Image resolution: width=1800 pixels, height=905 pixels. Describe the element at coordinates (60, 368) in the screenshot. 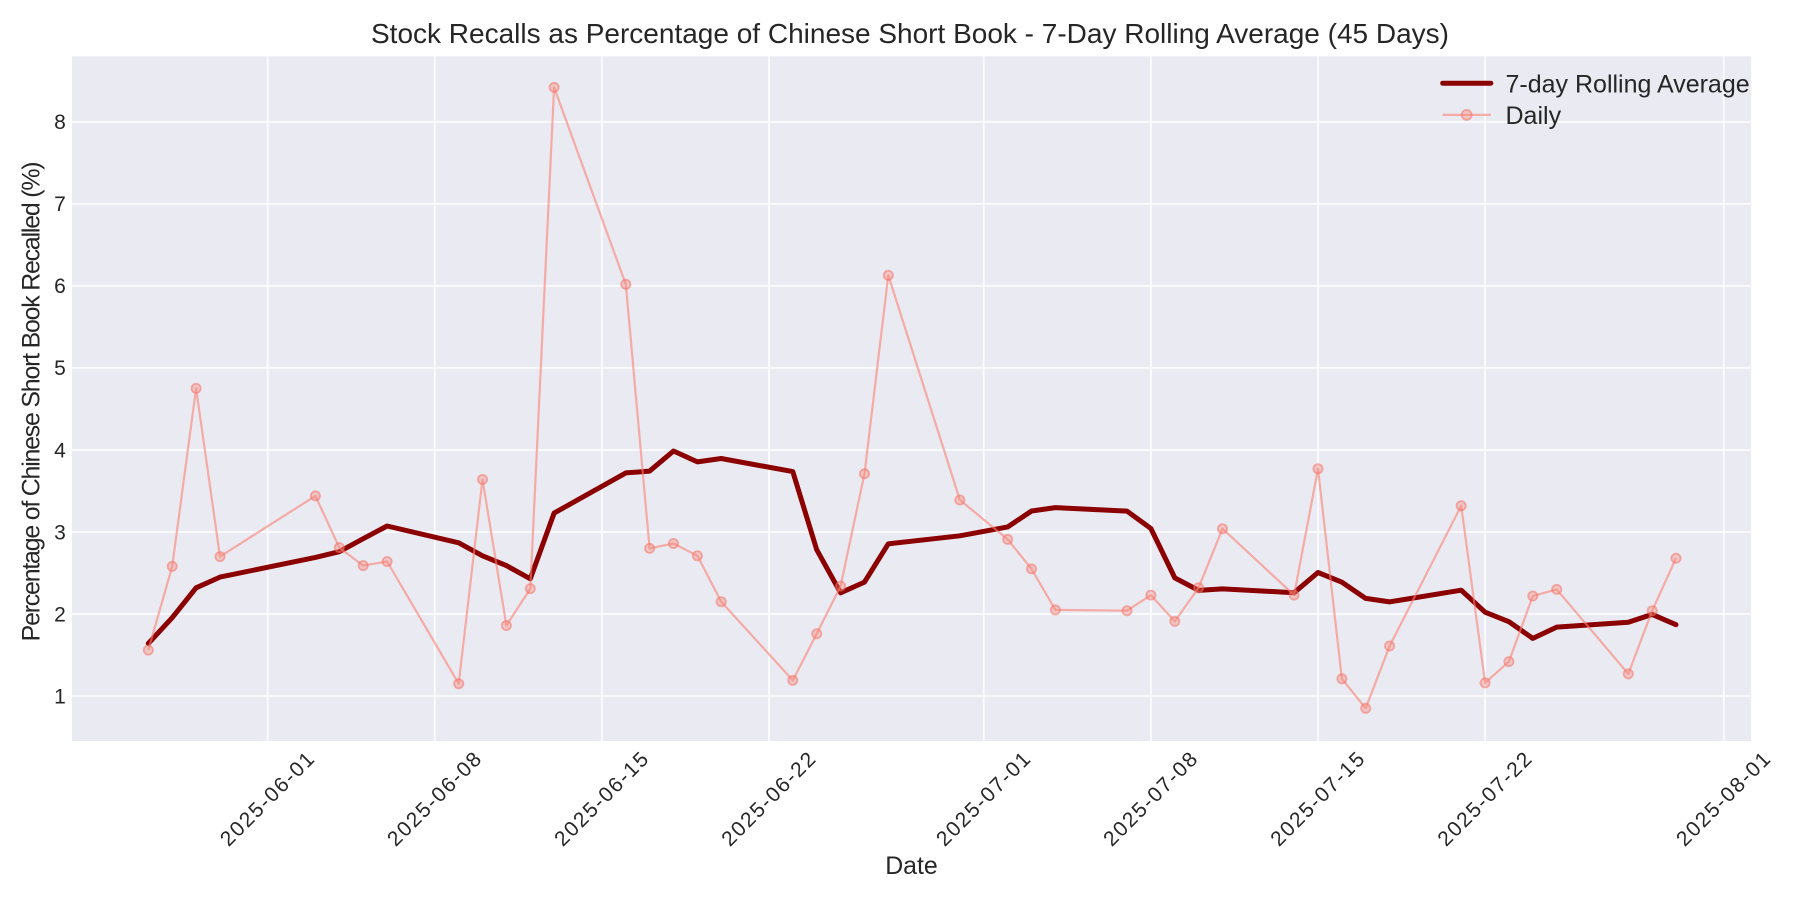

I see `svg-text: 5` at that location.